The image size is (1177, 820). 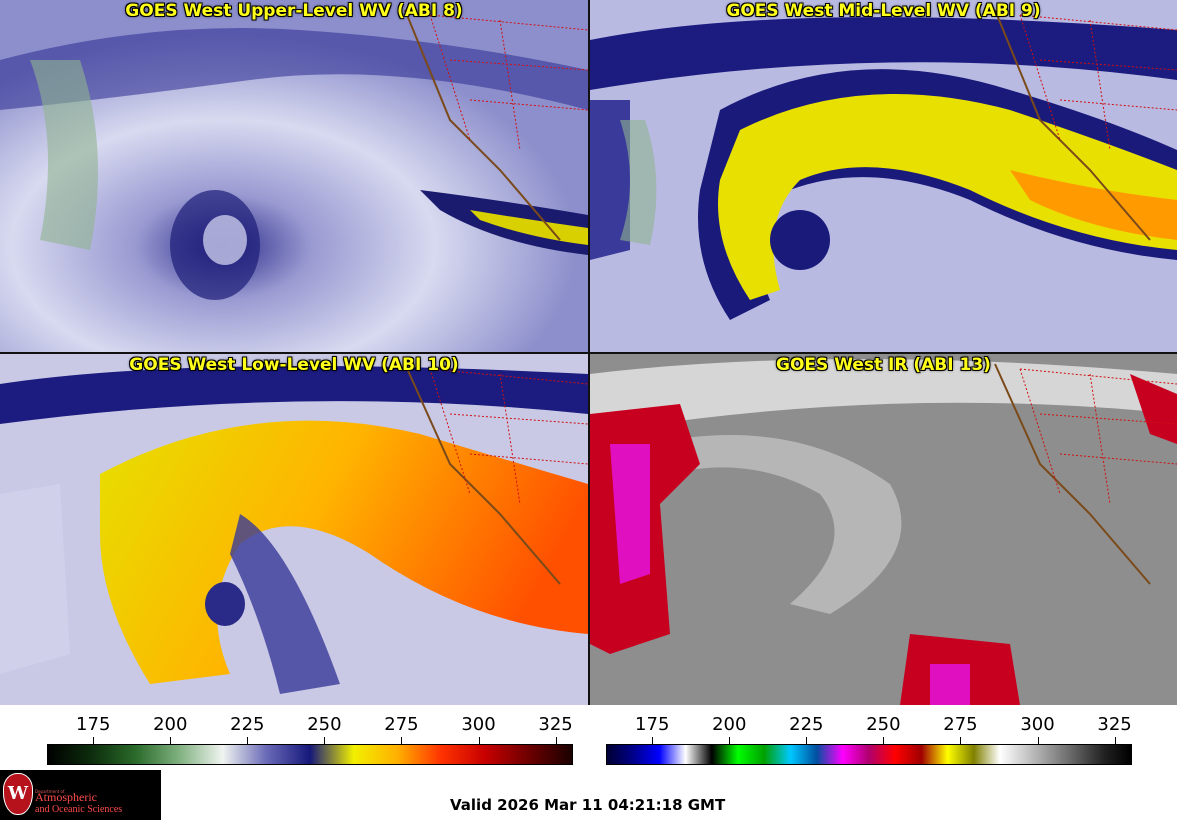 What do you see at coordinates (869, 754) in the screenshot?
I see `colorbar-ir` at bounding box center [869, 754].